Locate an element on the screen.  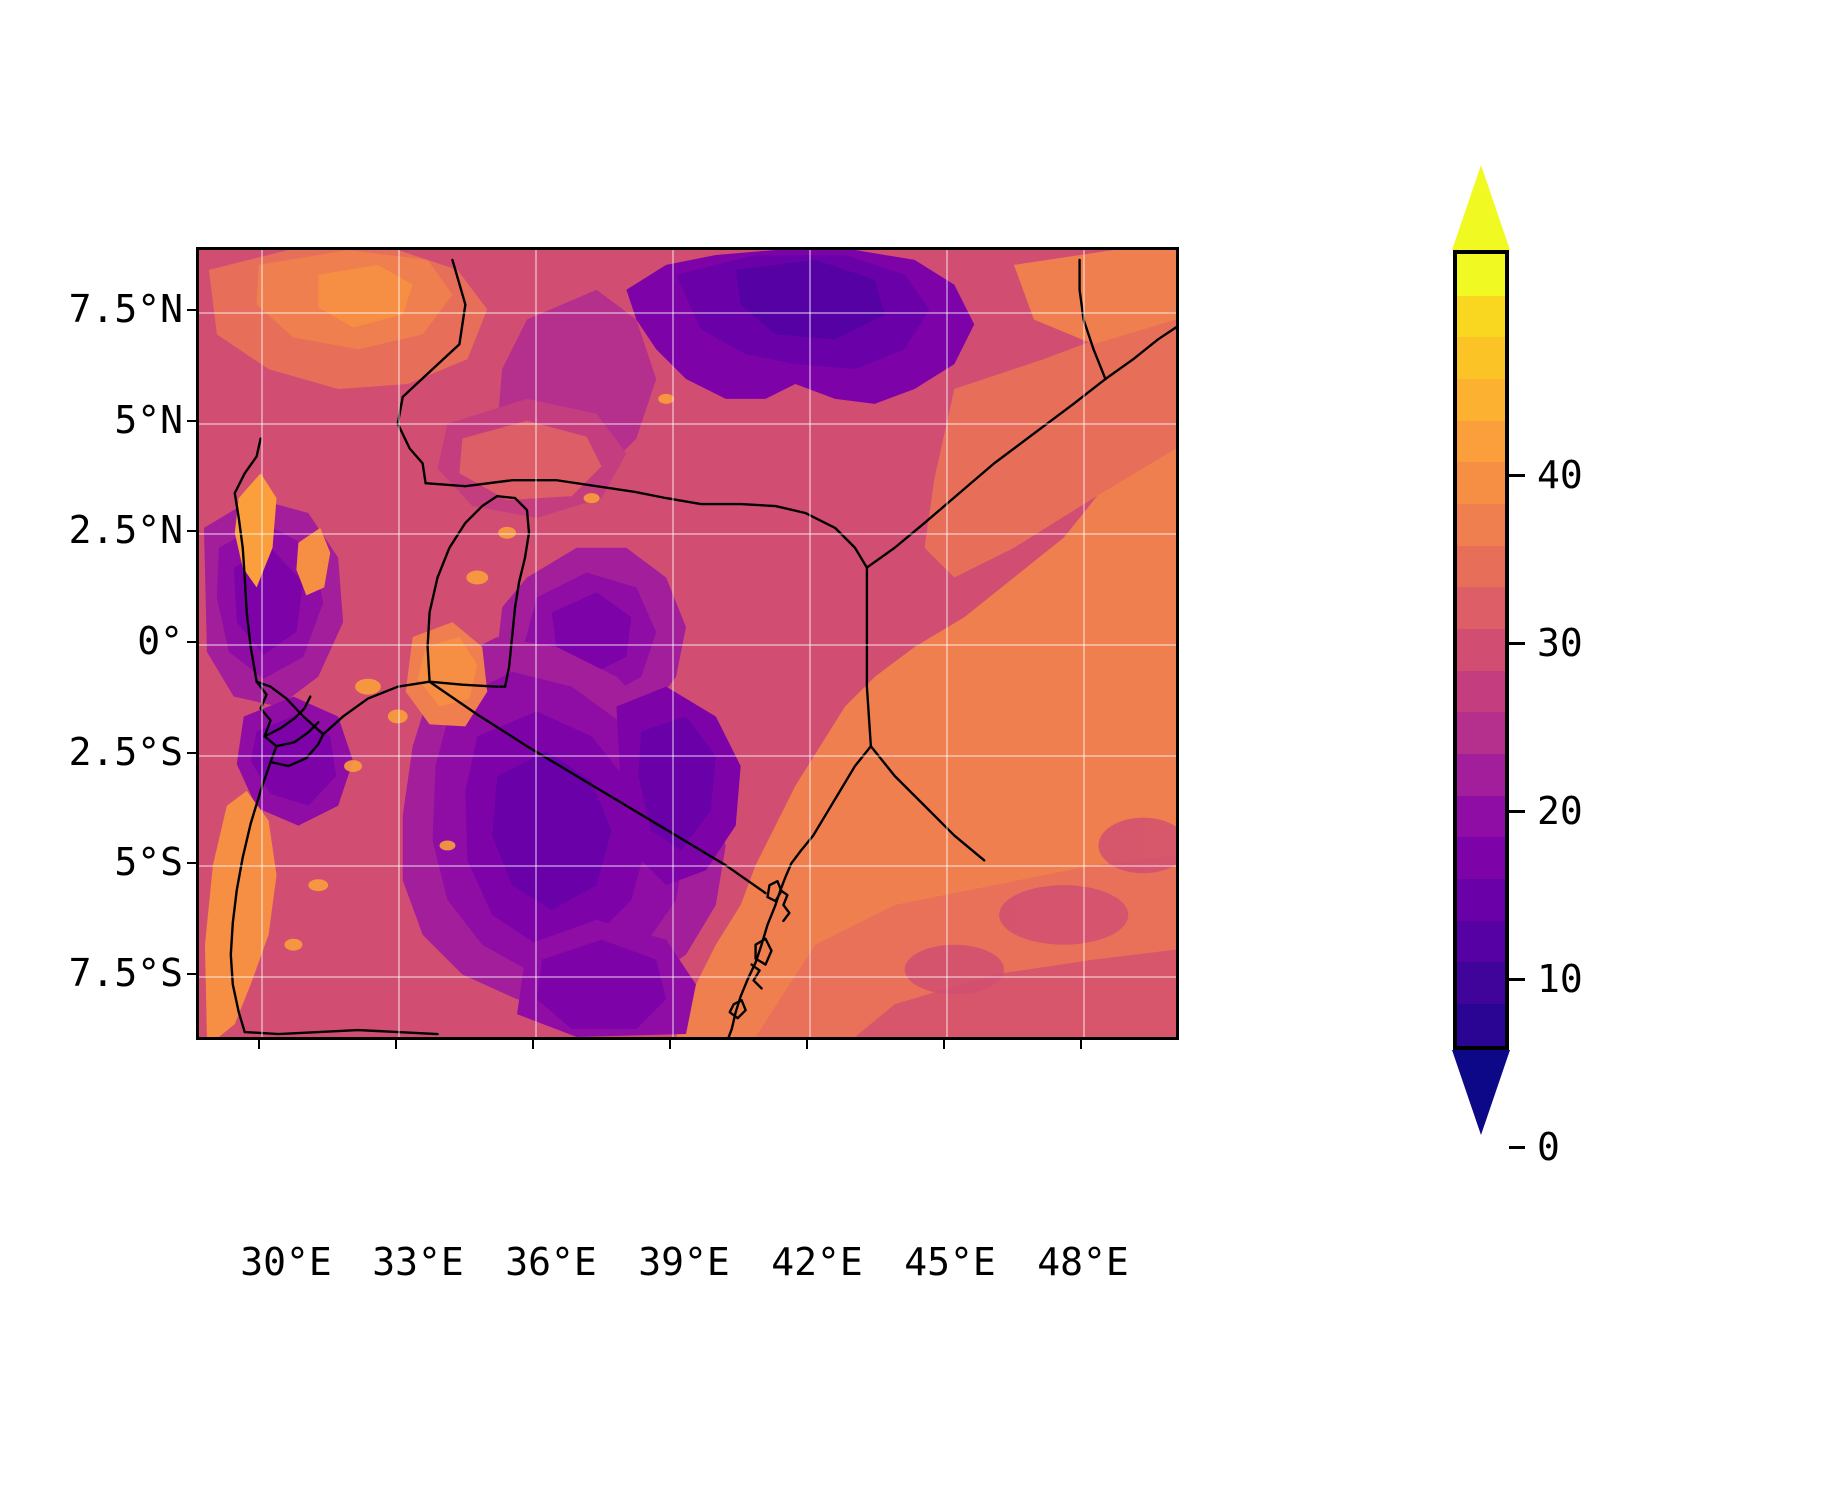
x-tick-label: 30°E is located at coordinates (286, 1262).